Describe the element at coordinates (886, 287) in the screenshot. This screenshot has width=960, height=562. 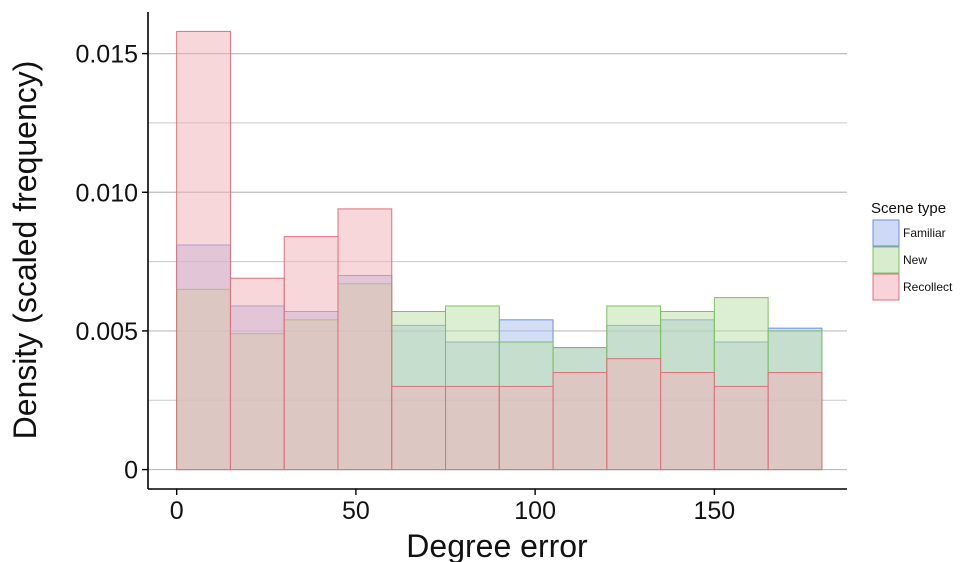
I see `legend-swatch-recollect` at that location.